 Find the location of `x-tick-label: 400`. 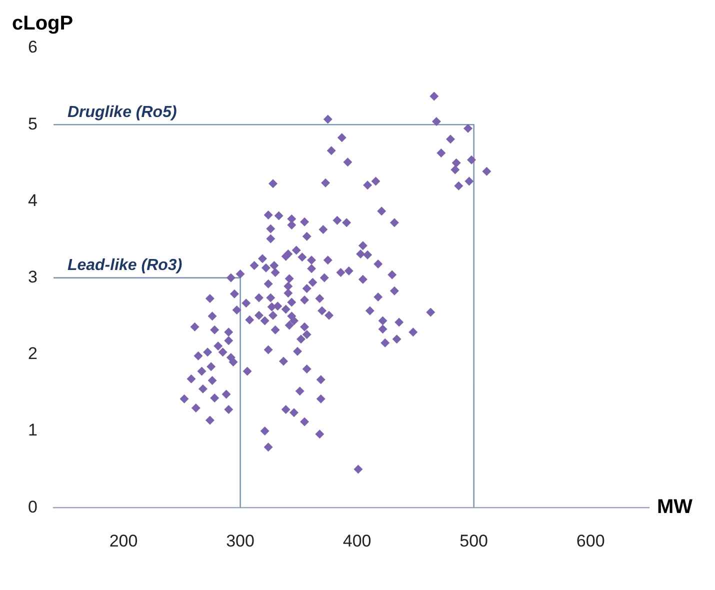

x-tick-label: 400 is located at coordinates (357, 540).